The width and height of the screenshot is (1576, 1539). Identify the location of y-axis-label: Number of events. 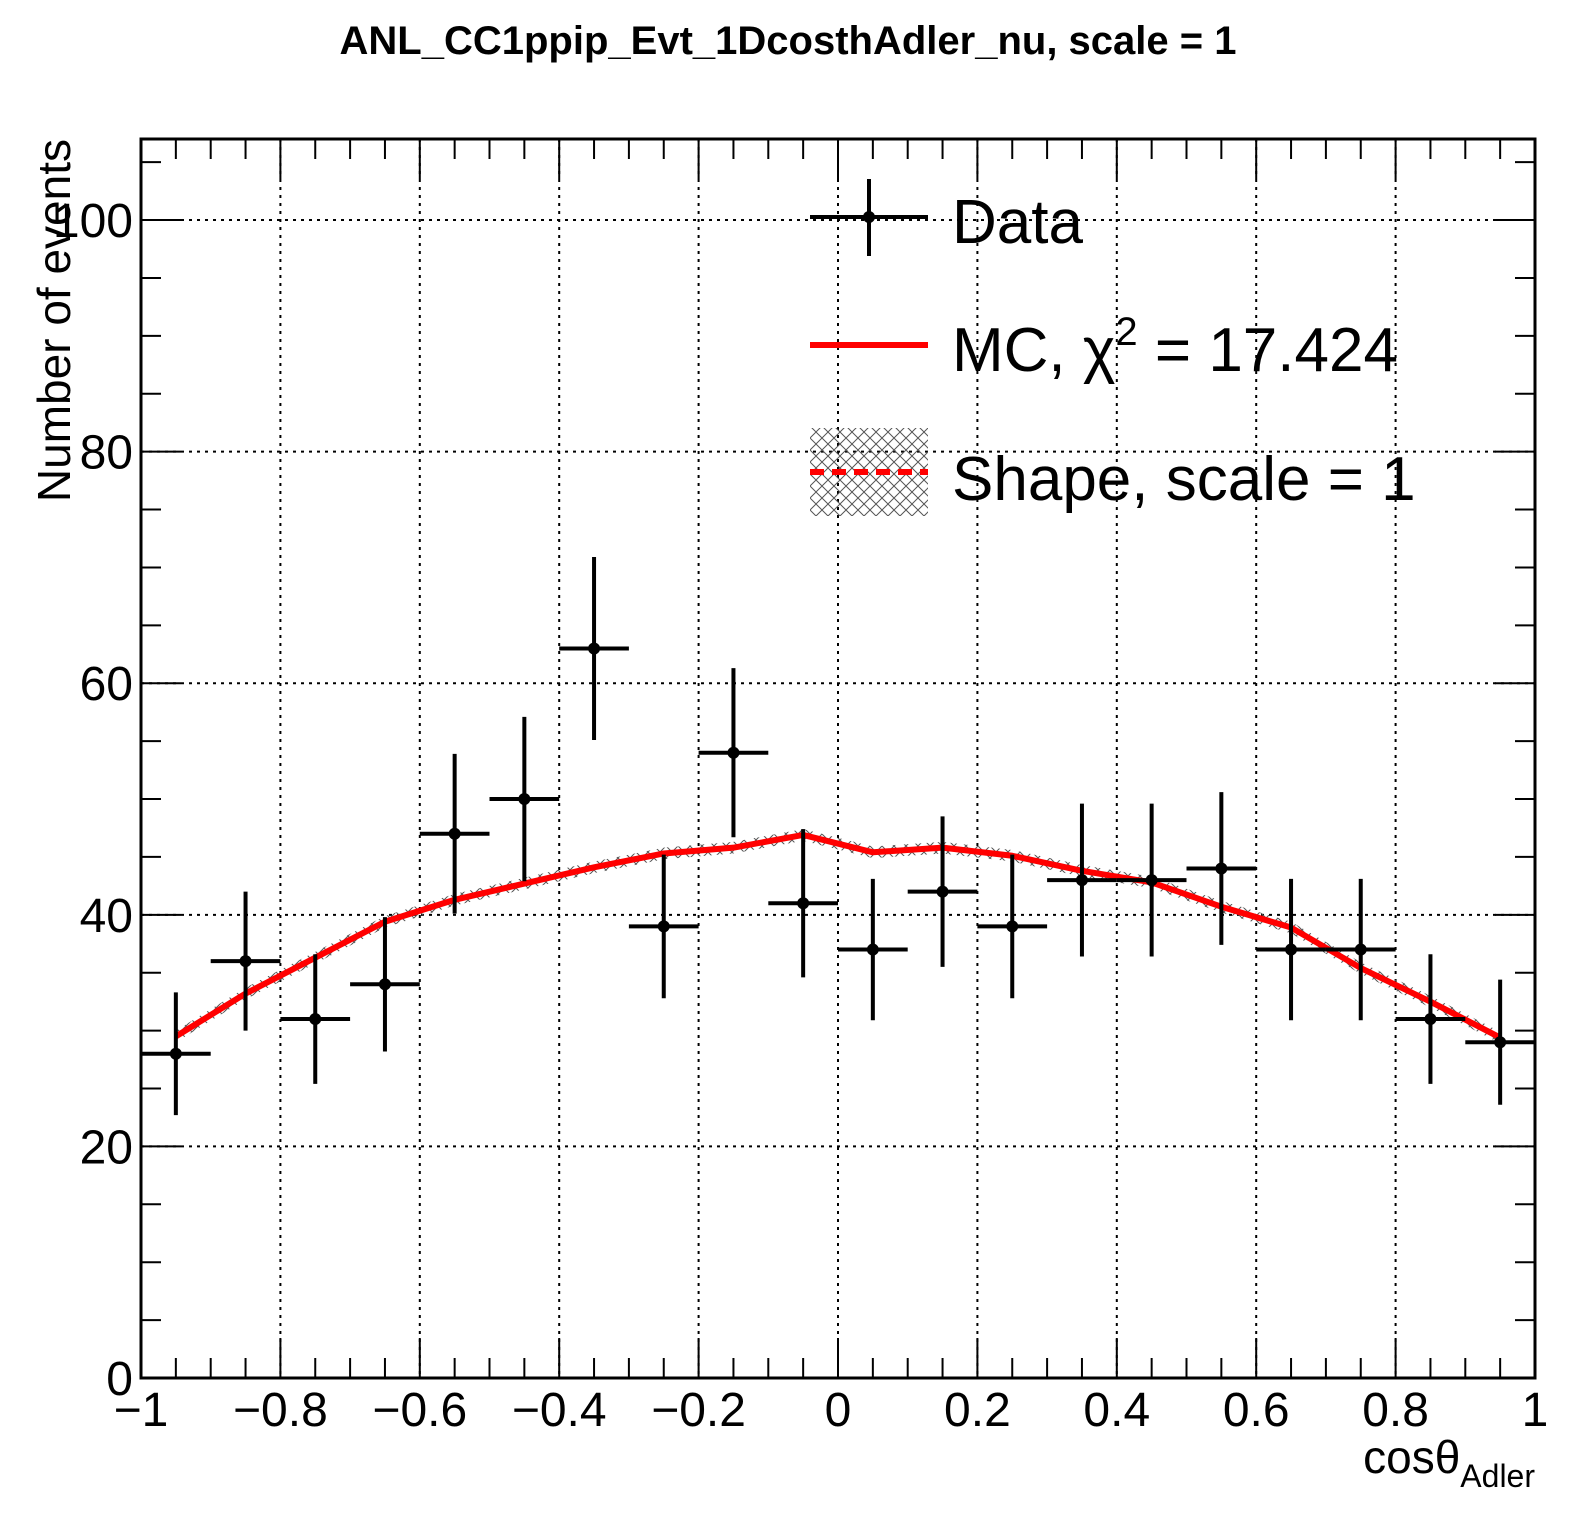
(54, 320).